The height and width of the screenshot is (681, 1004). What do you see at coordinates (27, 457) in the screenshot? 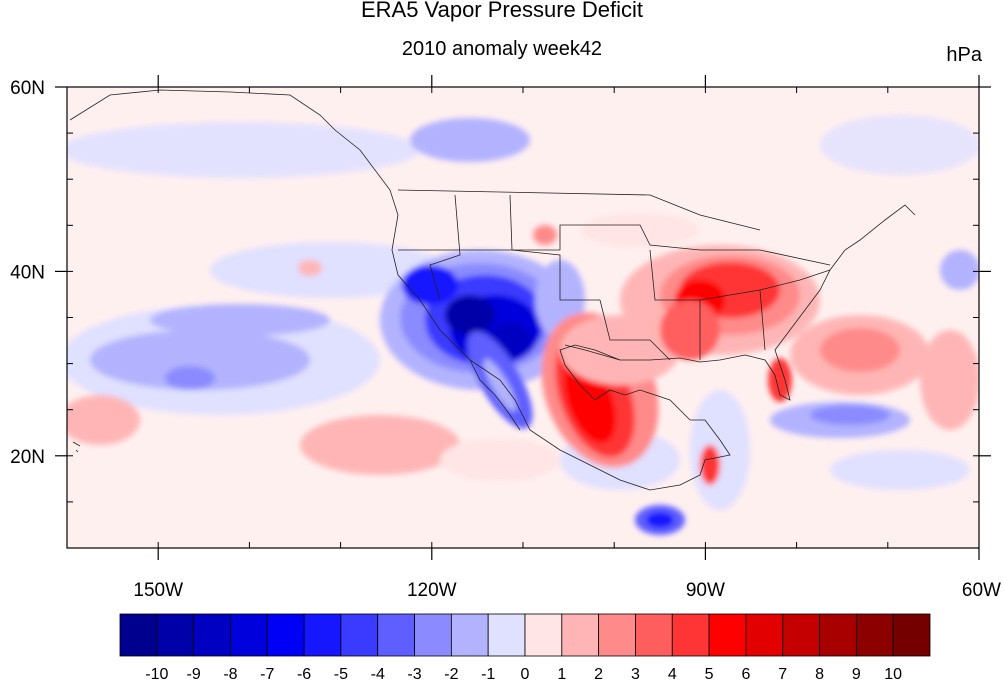
I see `y-tick-label: 20N` at bounding box center [27, 457].